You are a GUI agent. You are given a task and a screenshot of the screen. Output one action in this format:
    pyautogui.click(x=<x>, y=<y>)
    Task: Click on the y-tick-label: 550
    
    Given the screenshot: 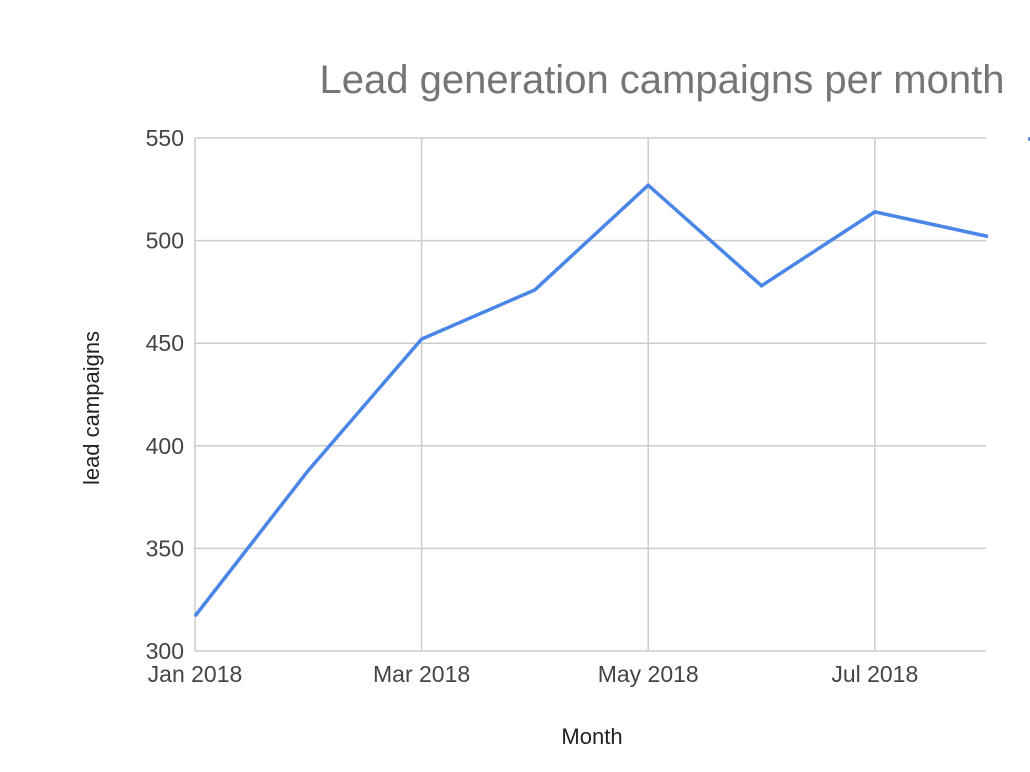 What is the action you would take?
    pyautogui.click(x=165, y=138)
    